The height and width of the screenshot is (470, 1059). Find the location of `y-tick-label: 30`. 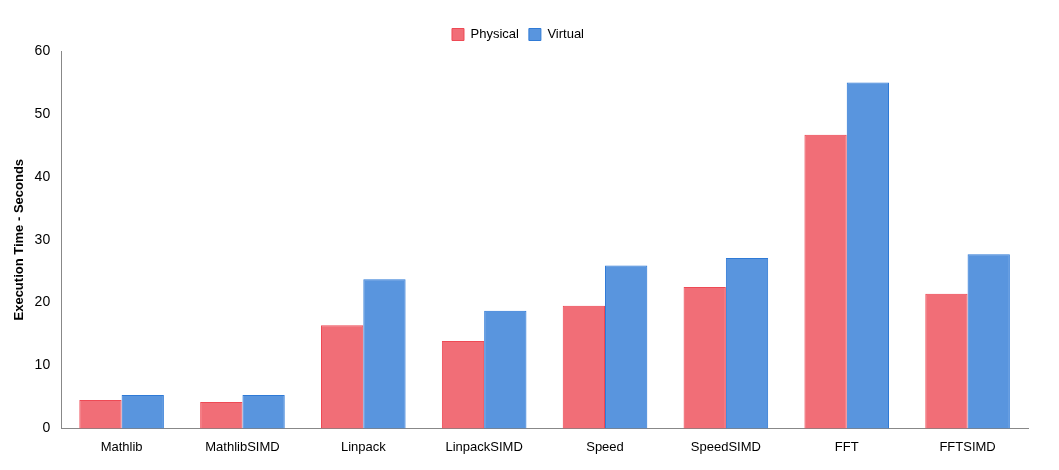

y-tick-label: 30 is located at coordinates (42, 238).